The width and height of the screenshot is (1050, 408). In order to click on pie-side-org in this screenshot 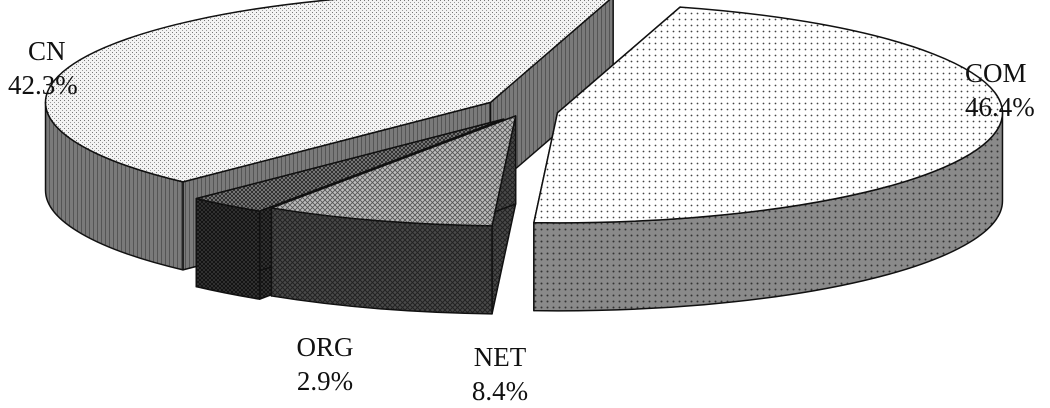, I will do `click(228, 248)`.